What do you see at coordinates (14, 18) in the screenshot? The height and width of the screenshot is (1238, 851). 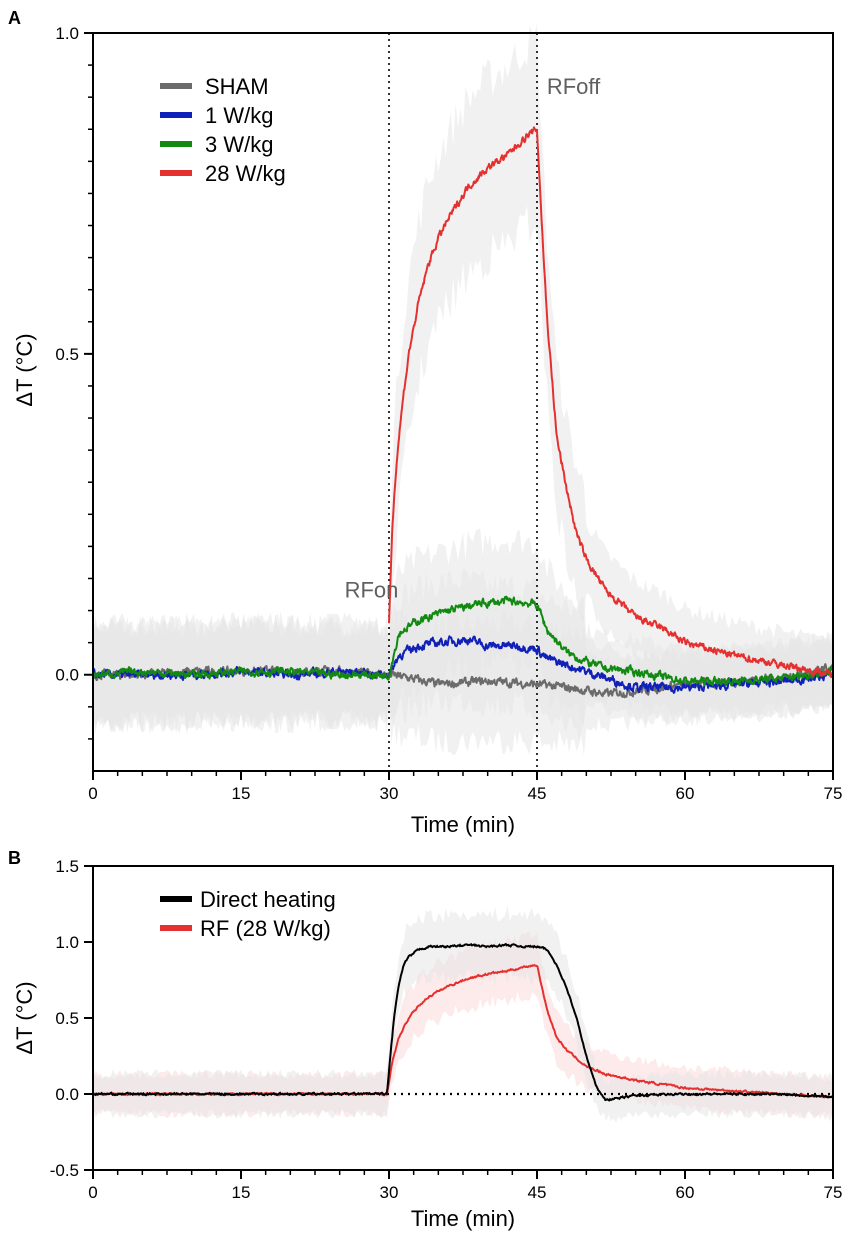 I see `panel-letter-a: A` at bounding box center [14, 18].